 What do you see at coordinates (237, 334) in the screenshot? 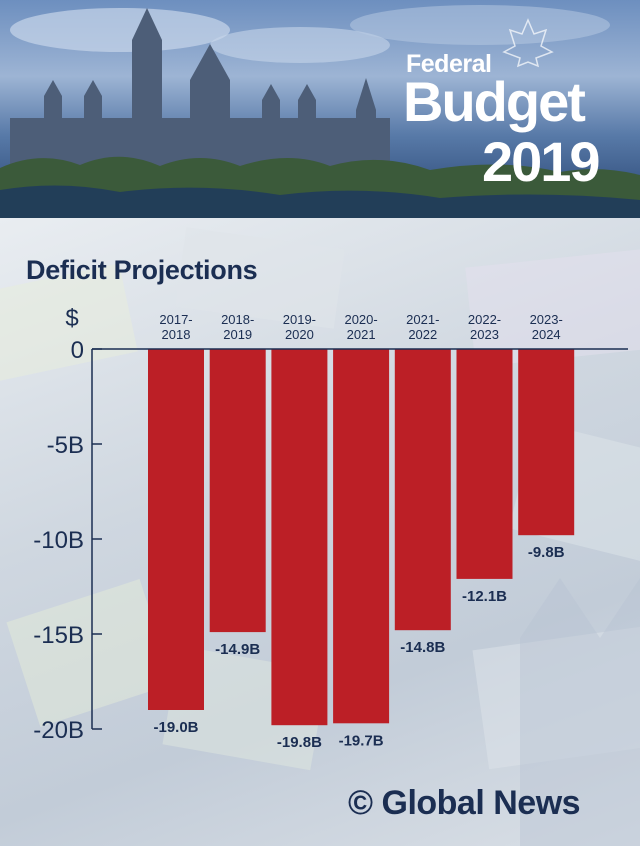
I see `category-label: 2019` at bounding box center [237, 334].